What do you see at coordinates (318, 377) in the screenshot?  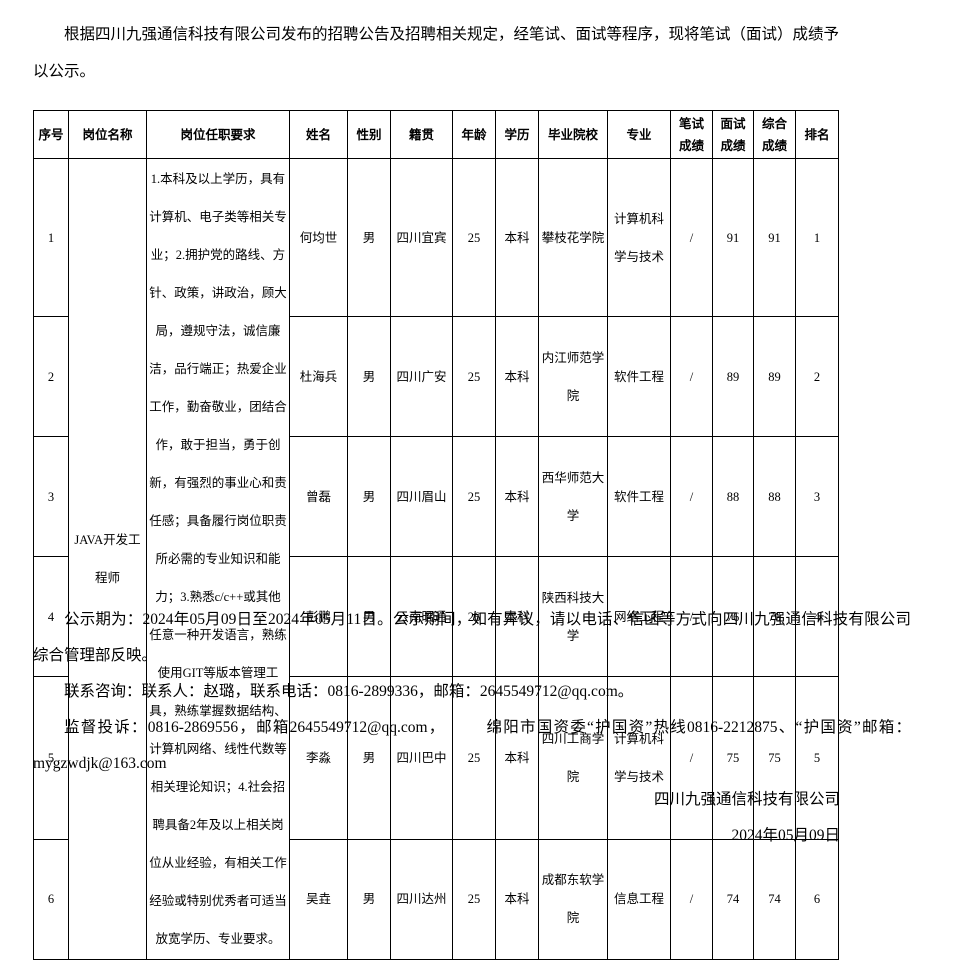 I see `cell-name: 杜海兵` at bounding box center [318, 377].